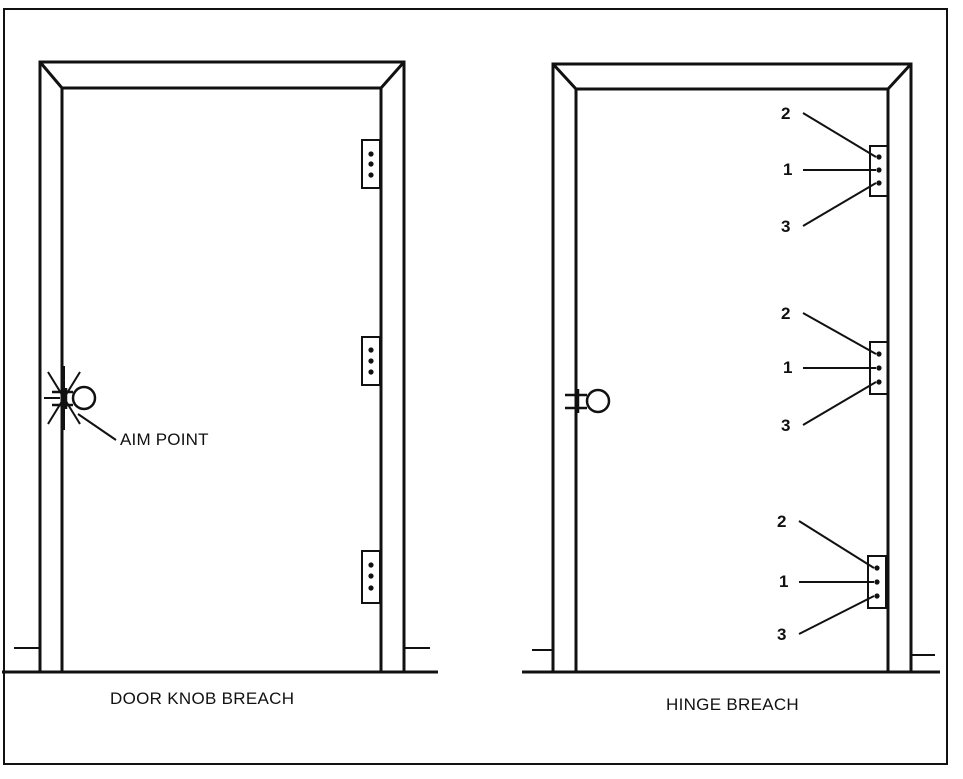  I want to click on hinge-3-label-middle: 1, so click(783, 581).